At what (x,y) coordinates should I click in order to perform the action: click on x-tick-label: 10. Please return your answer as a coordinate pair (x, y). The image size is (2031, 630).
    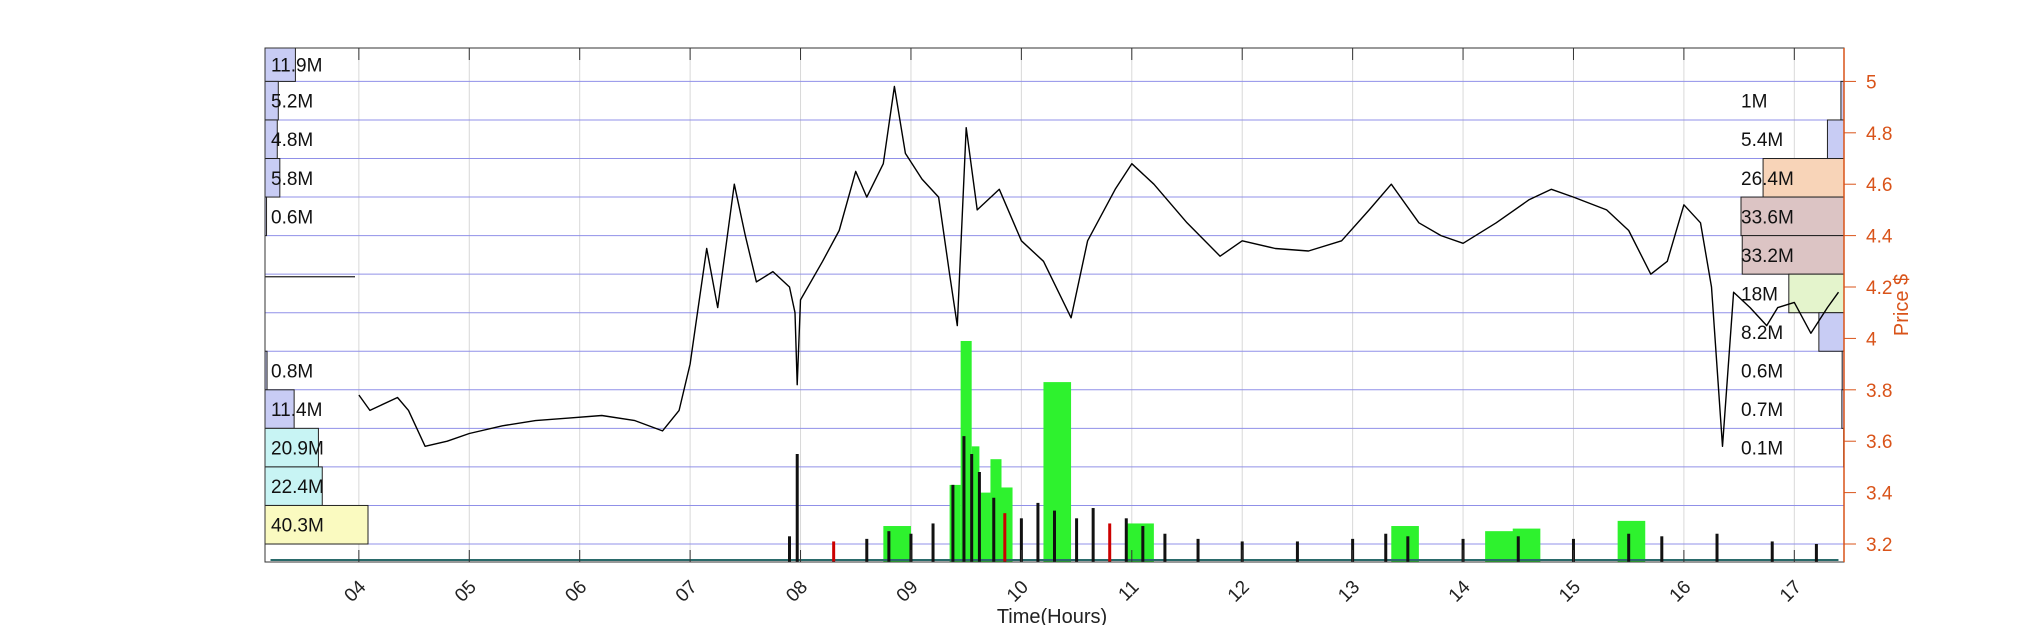
    Looking at the image, I should click on (1018, 592).